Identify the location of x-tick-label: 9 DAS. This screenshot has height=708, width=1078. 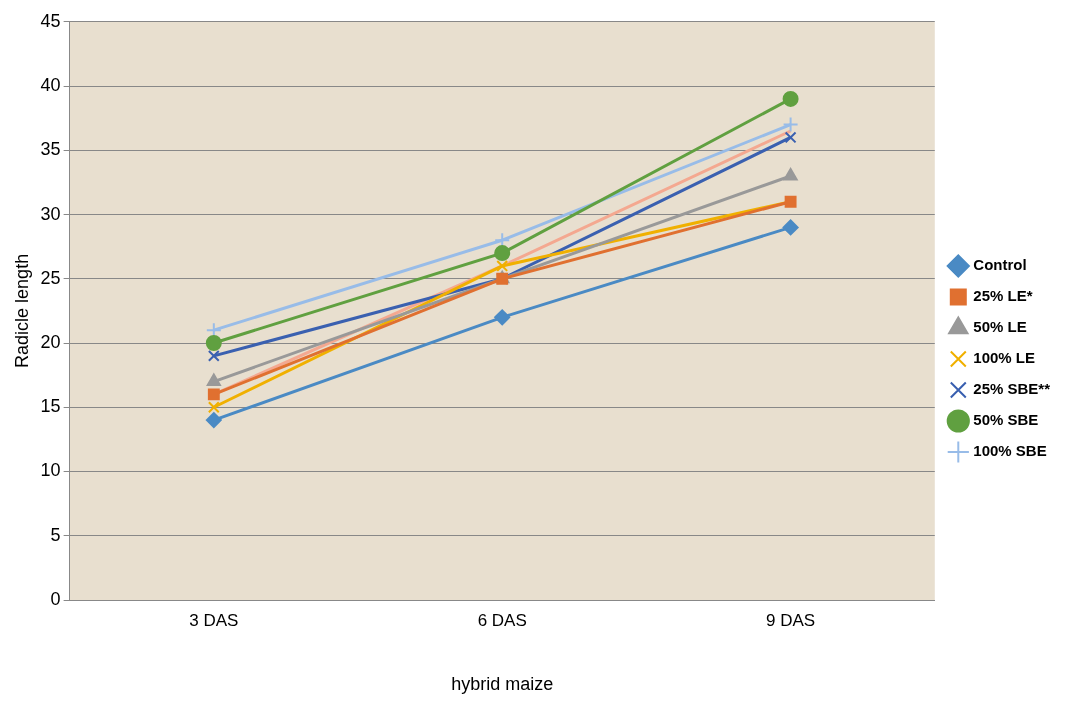
(791, 620).